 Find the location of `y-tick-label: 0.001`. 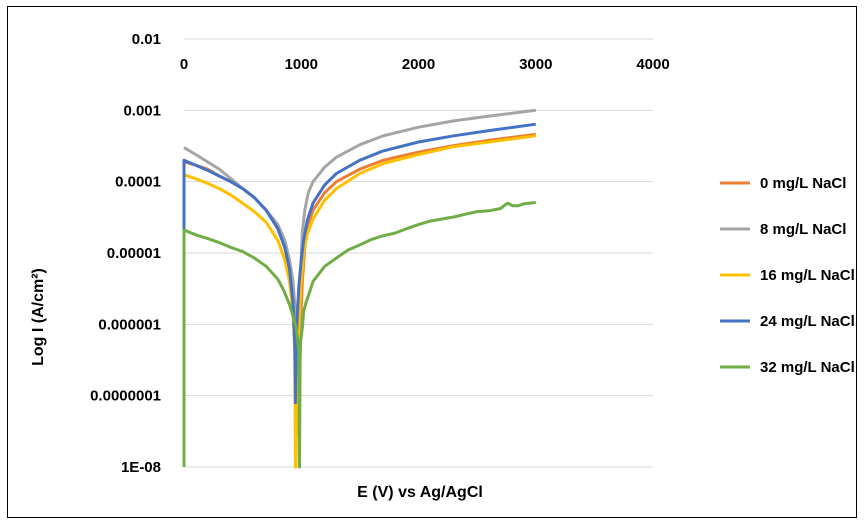

y-tick-label: 0.001 is located at coordinates (142, 110).